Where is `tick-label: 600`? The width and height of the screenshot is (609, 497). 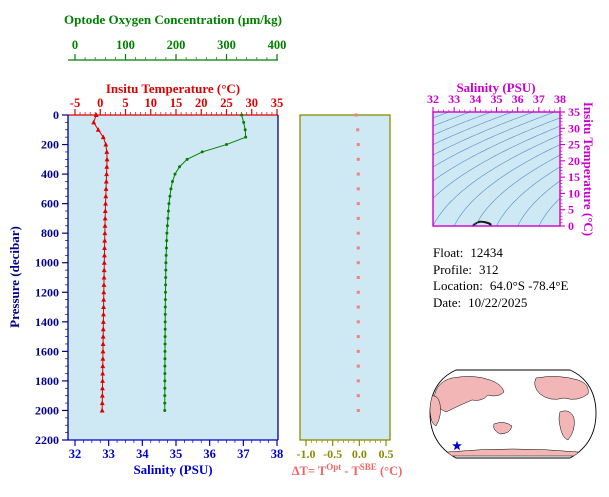 tick-label: 600 is located at coordinates (50, 204).